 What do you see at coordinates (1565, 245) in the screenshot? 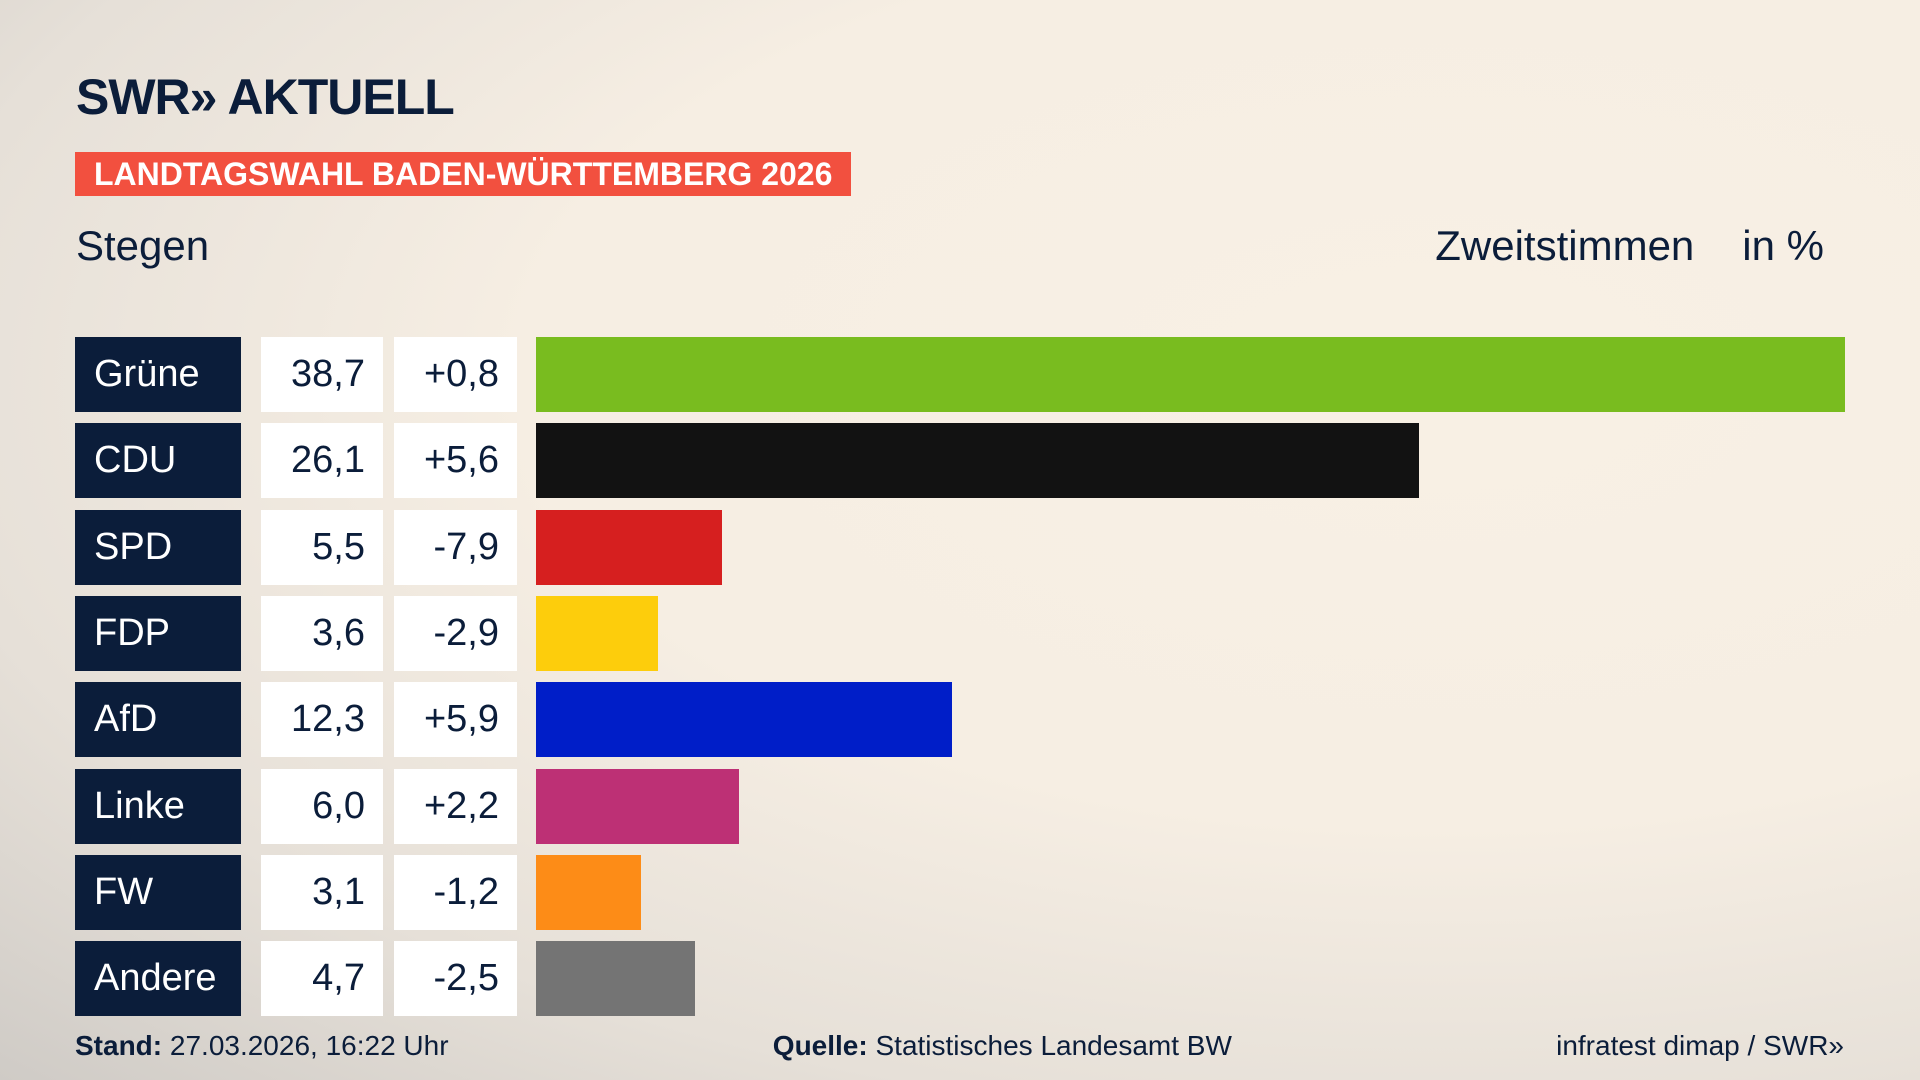
I see `measure-label: Zweitstimmen` at bounding box center [1565, 245].